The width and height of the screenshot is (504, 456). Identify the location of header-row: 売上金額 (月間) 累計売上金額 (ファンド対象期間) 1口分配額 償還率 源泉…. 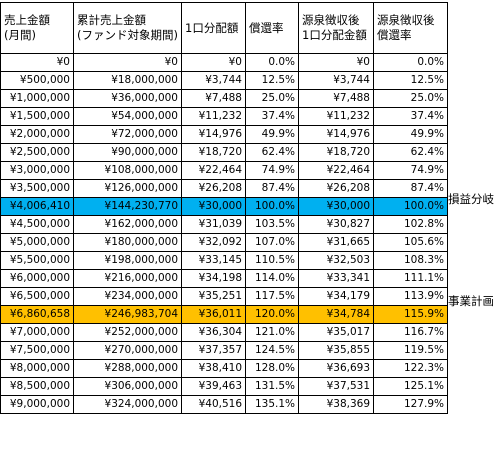
(224, 28).